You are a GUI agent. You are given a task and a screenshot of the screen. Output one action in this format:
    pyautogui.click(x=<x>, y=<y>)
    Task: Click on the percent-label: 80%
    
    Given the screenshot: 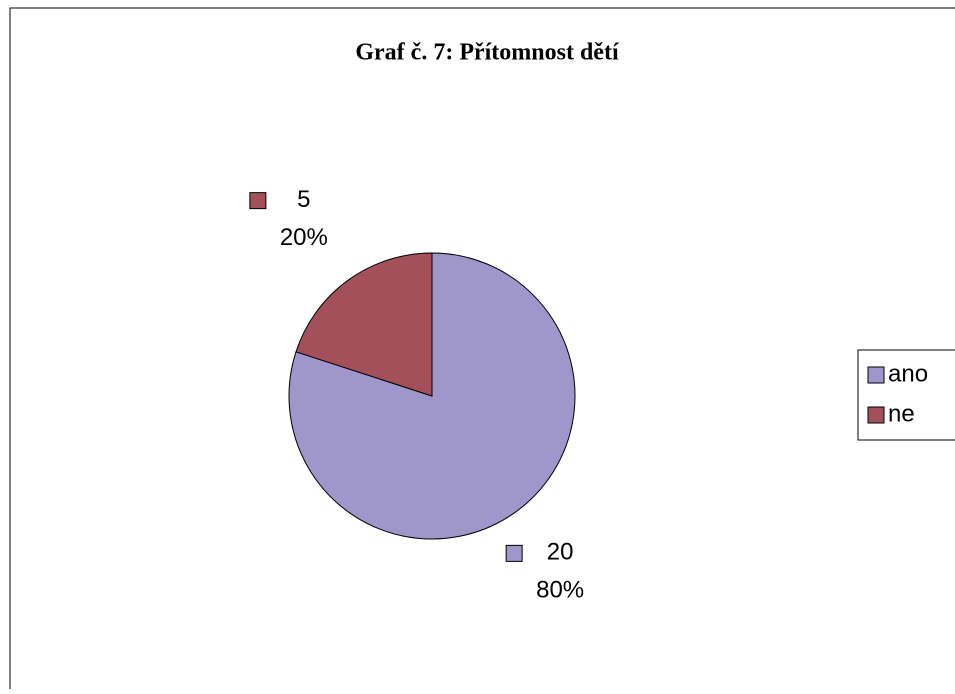 What is the action you would take?
    pyautogui.click(x=560, y=590)
    